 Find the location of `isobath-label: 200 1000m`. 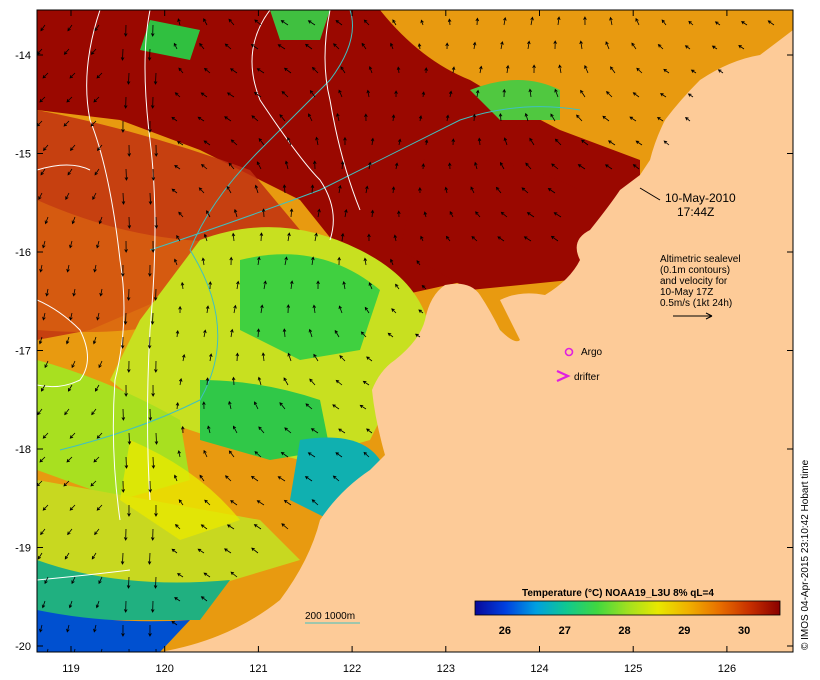

isobath-label: 200 1000m is located at coordinates (330, 616).